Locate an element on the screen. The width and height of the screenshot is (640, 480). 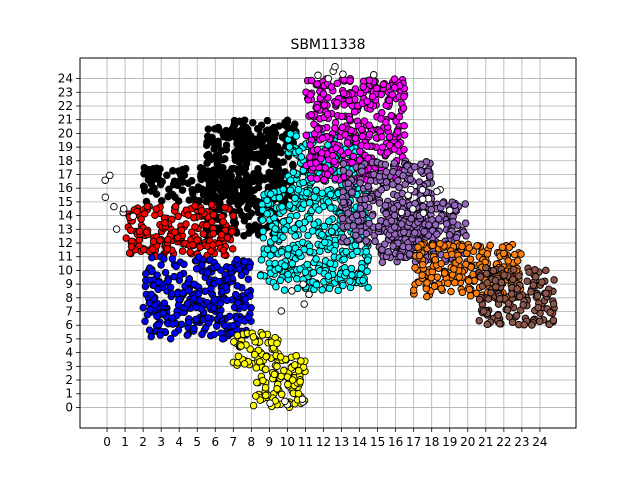
y-tick-label: 0 is located at coordinates (69, 407).